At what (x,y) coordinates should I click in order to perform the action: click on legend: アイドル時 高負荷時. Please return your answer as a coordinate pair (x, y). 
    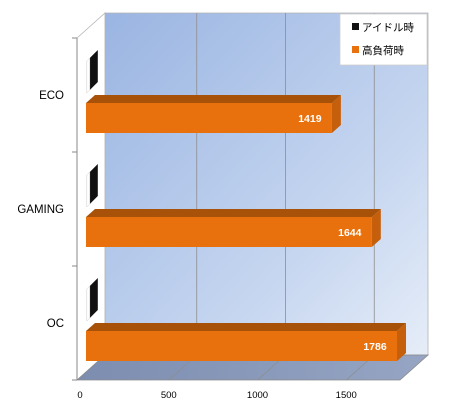
    Looking at the image, I should click on (383, 39).